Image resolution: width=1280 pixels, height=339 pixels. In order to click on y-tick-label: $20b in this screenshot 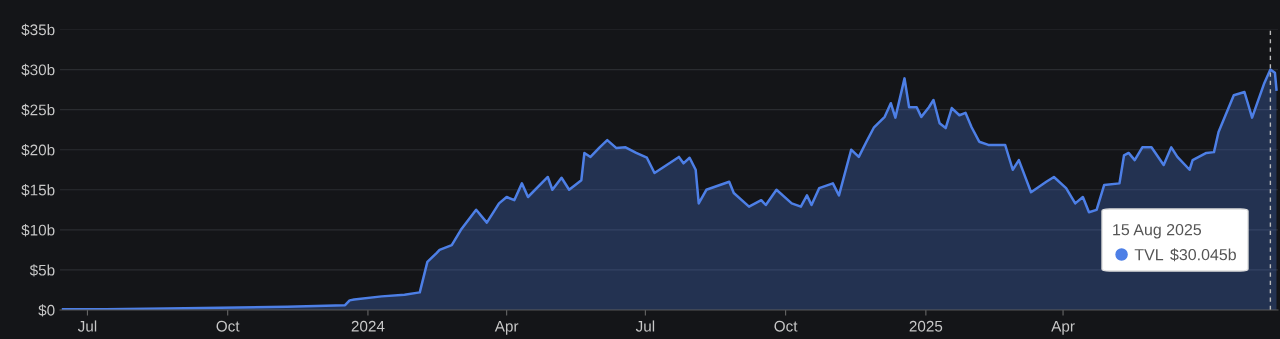, I will do `click(38, 150)`.